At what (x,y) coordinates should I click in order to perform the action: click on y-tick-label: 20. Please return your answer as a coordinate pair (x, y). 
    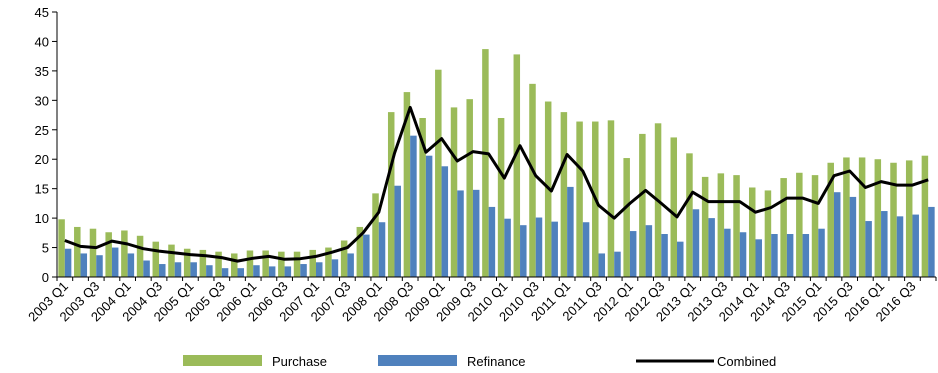
    Looking at the image, I should click on (42, 159).